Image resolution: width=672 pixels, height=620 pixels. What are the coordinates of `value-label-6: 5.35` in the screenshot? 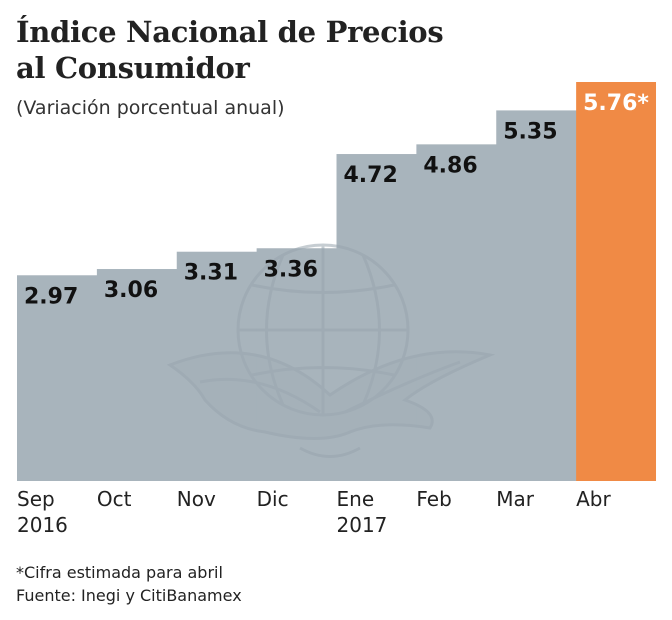 It's located at (530, 131).